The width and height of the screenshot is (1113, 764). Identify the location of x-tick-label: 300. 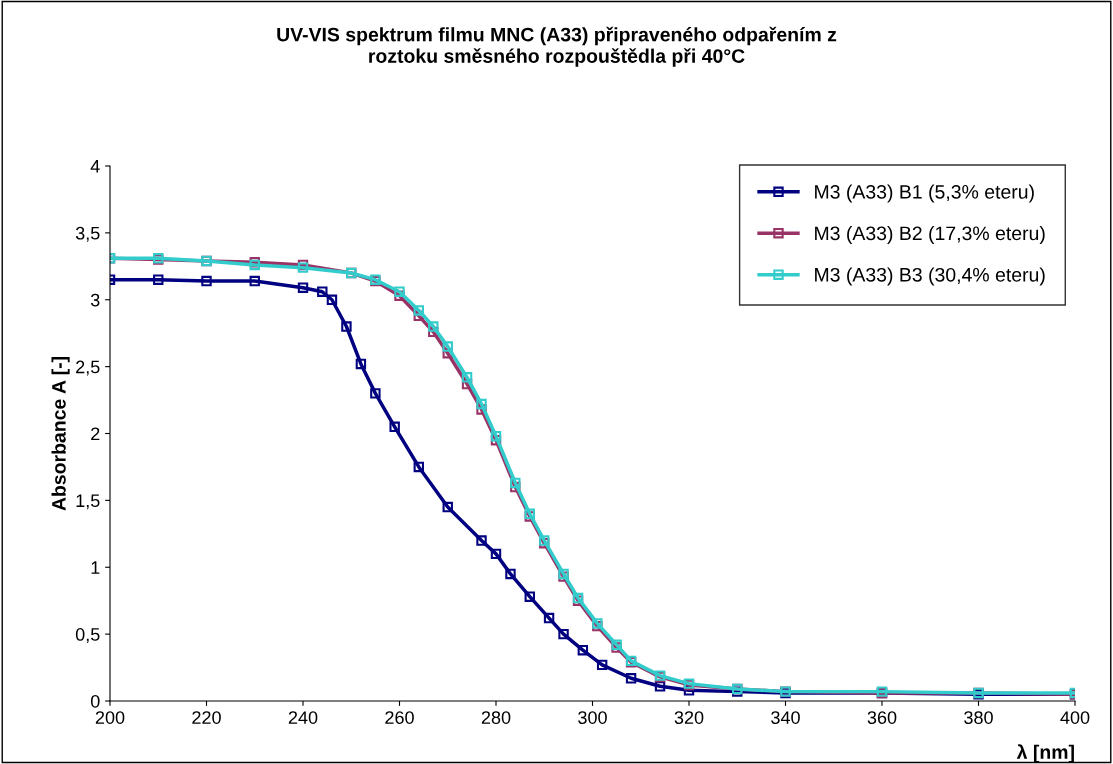
(592, 717).